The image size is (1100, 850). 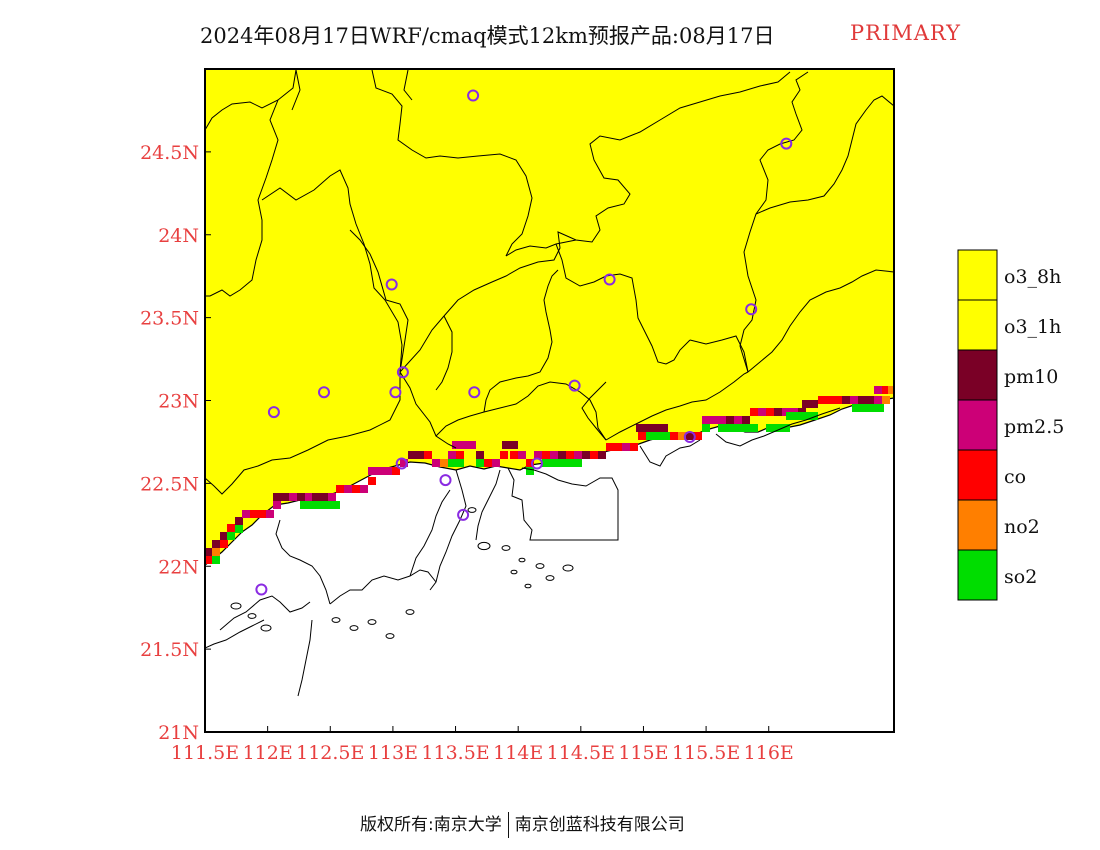 I want to click on copyright-footer: 版权所有:南京大学 南京创蓝科技有限公司, so click(x=522, y=824).